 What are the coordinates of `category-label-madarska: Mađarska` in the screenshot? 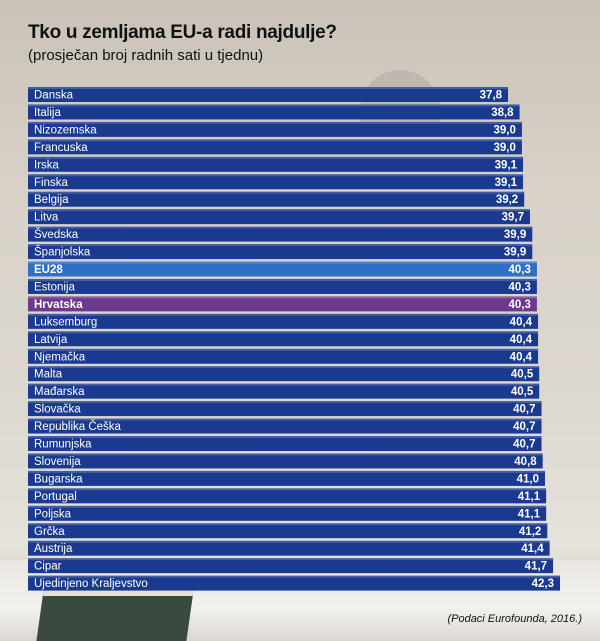 It's located at (59, 392).